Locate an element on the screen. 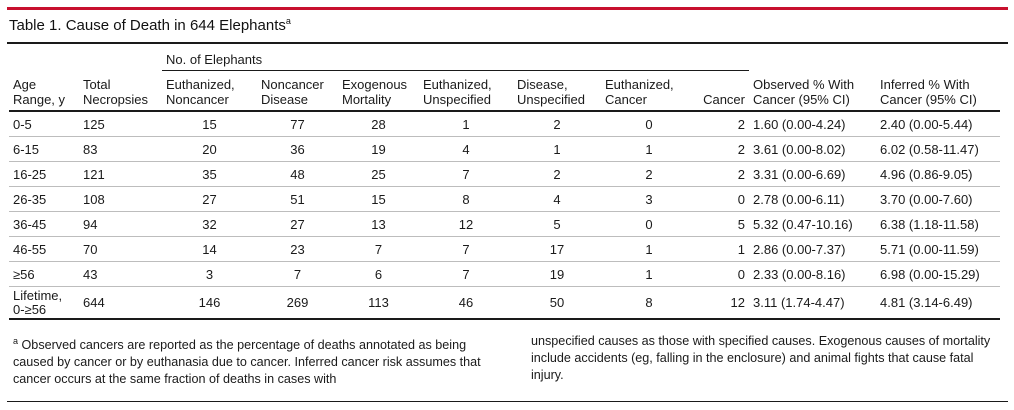  table-cell: 28 is located at coordinates (378, 124).